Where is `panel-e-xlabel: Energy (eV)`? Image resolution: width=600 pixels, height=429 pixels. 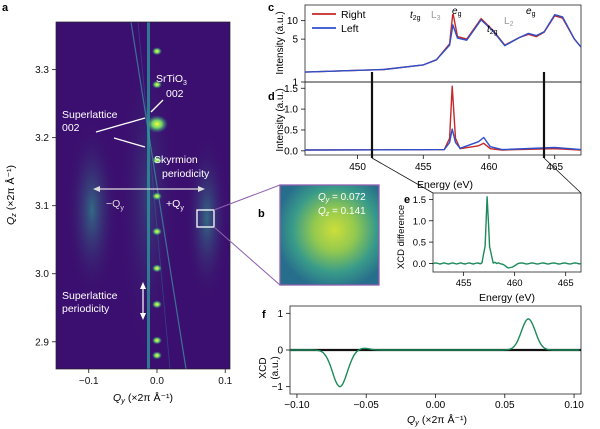
panel-e-xlabel: Energy (eV) is located at coordinates (507, 298).